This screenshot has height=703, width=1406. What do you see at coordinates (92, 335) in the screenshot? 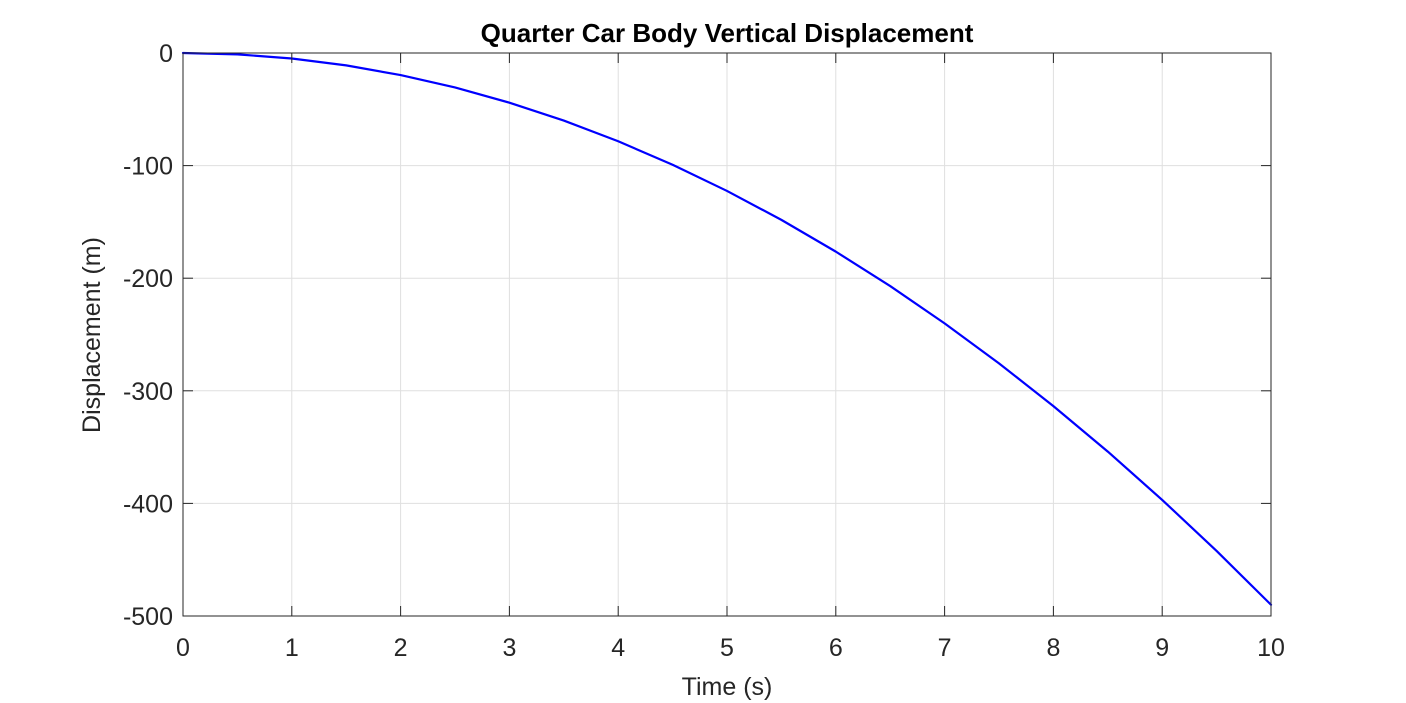
I see `y-axis-label: Displacement (m)` at bounding box center [92, 335].